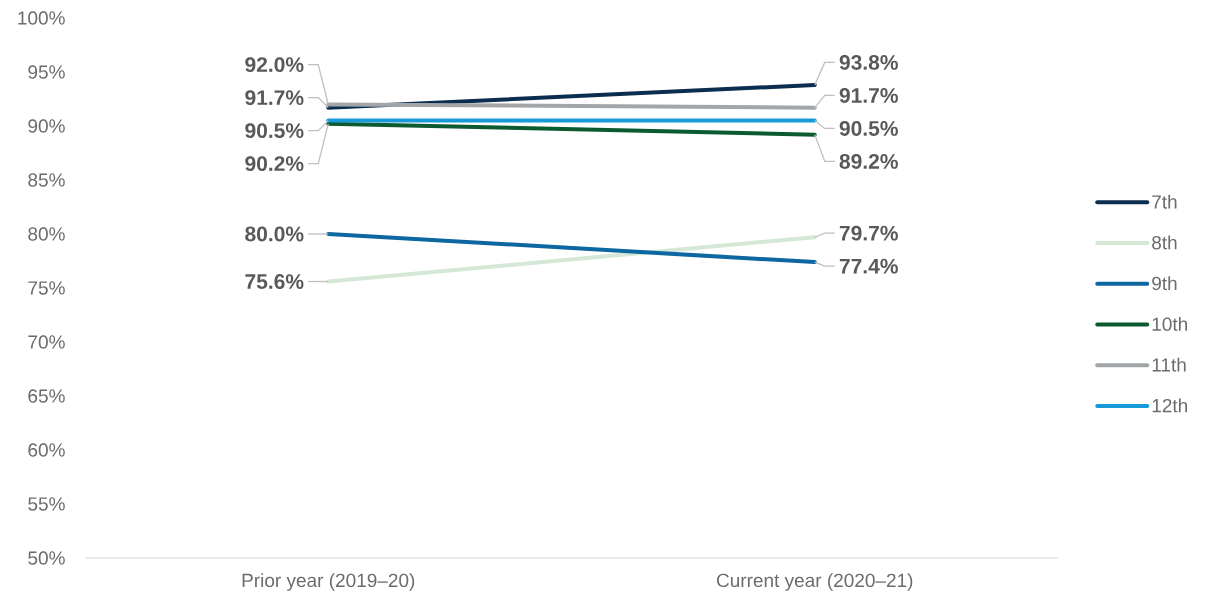  Describe the element at coordinates (868, 62) in the screenshot. I see `data-label: 93.8%` at that location.